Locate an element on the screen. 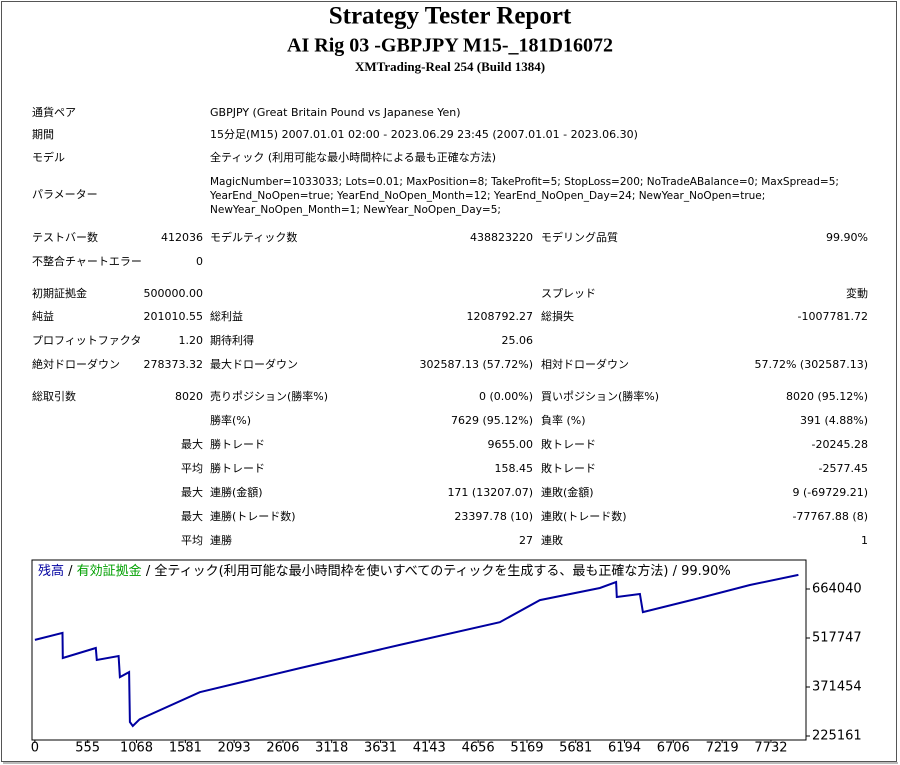  stat-value: -20245.28 is located at coordinates (840, 444).